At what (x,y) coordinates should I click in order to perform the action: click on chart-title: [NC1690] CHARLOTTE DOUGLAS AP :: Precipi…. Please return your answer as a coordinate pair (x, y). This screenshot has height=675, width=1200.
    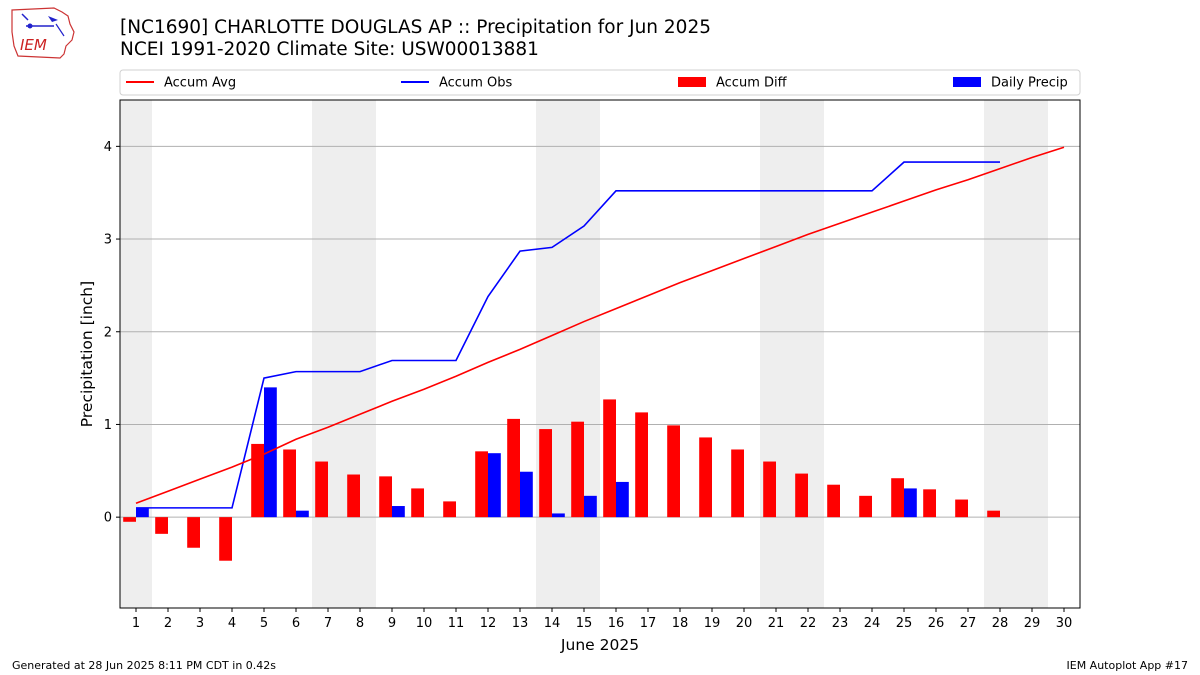
    Looking at the image, I should click on (415, 27).